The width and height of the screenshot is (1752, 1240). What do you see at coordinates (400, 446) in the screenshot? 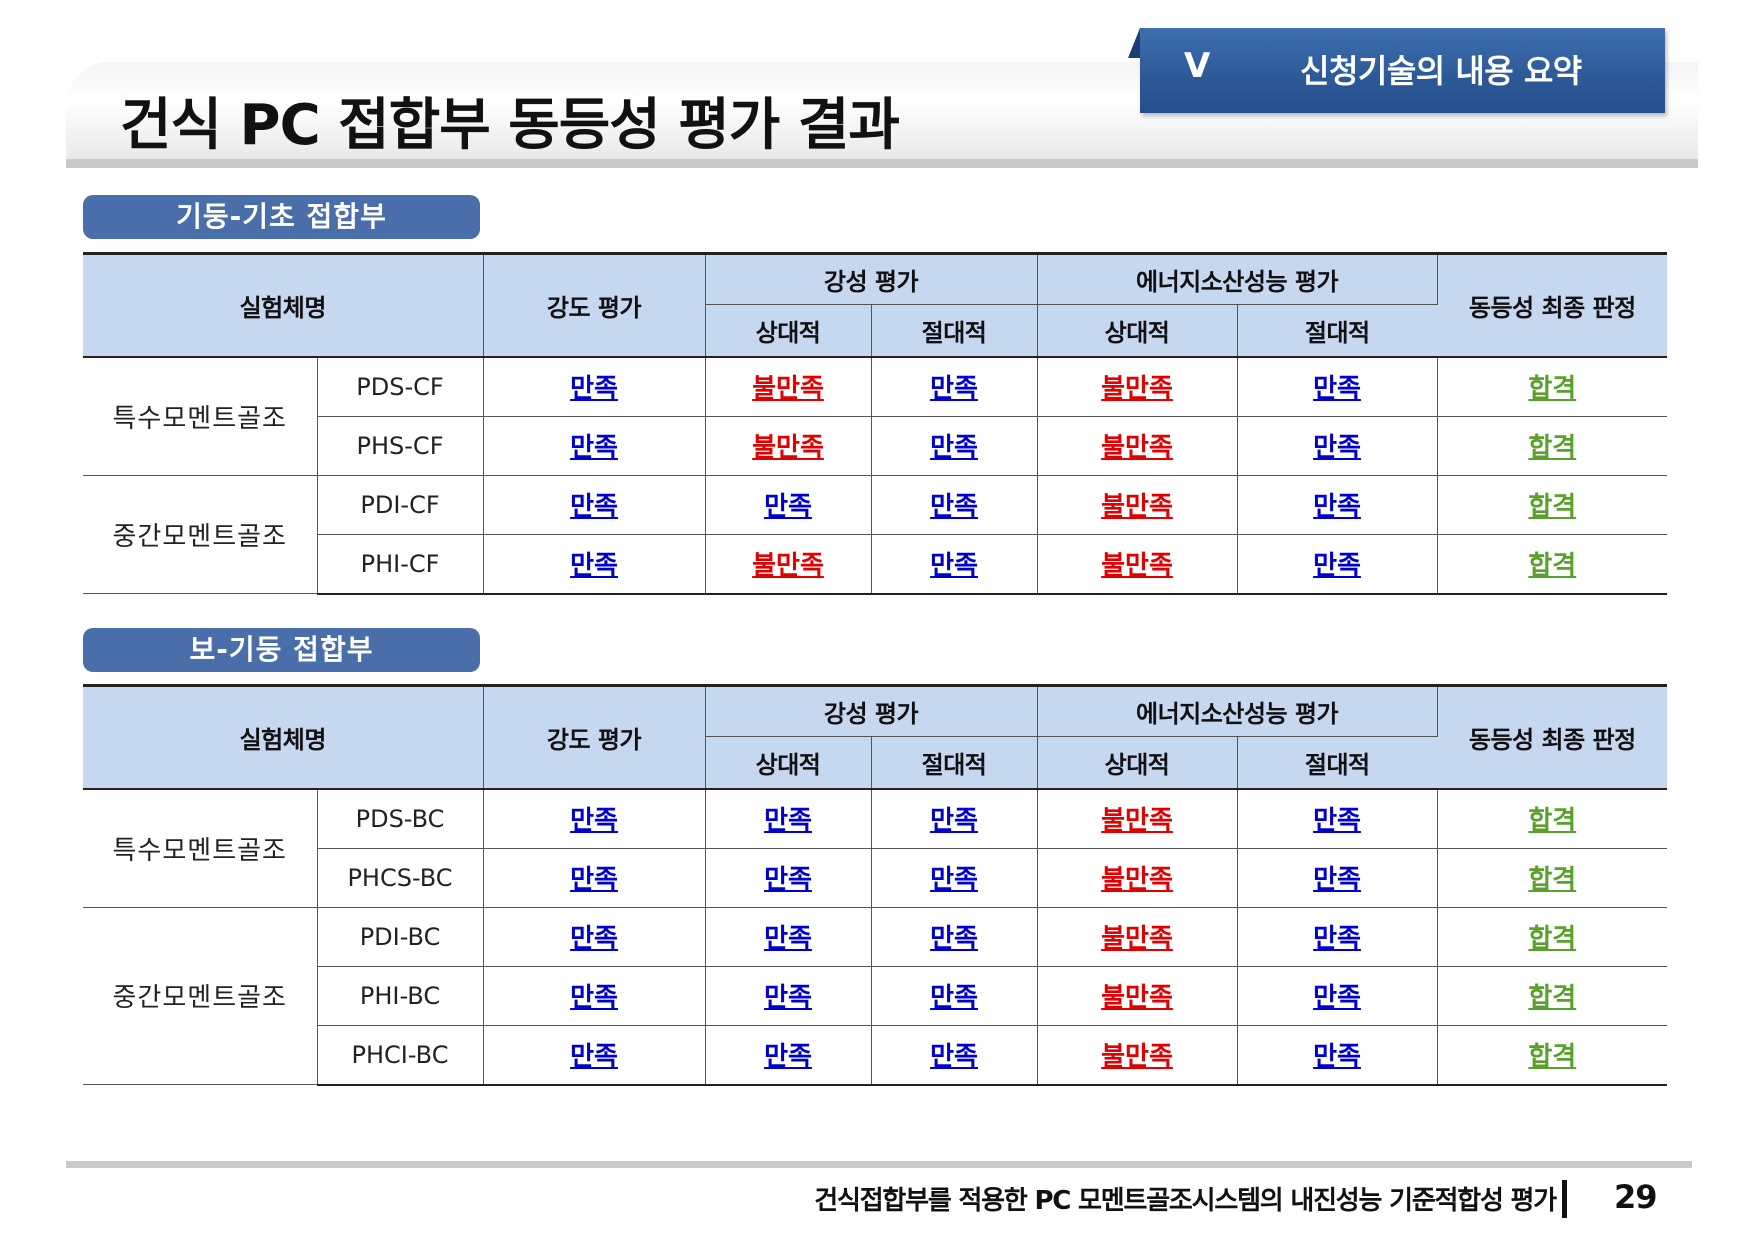
I see `specimen-cell: PHS-CF` at bounding box center [400, 446].